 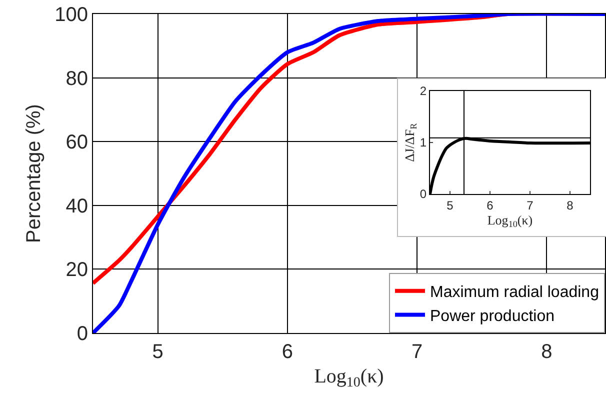 What do you see at coordinates (77, 143) in the screenshot?
I see `y-tick-label: 60` at bounding box center [77, 143].